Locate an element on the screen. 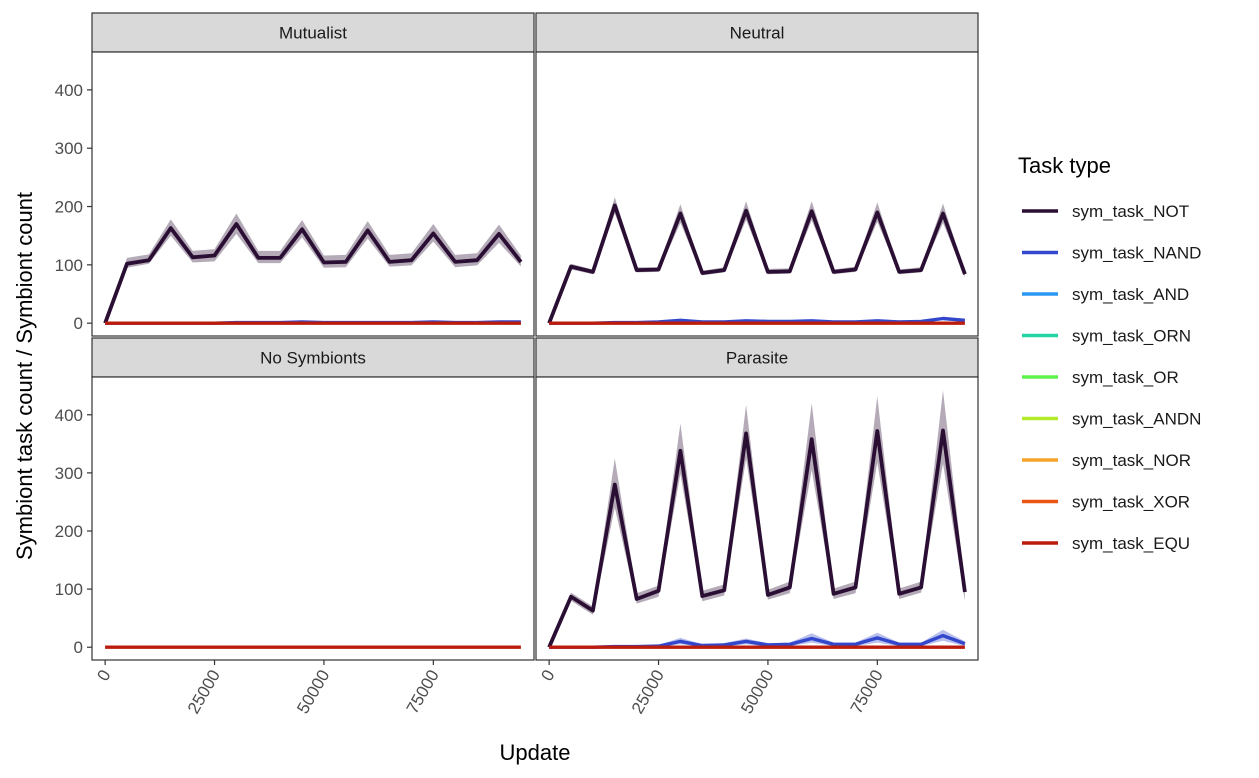  facet-strip-parasite is located at coordinates (757, 357).